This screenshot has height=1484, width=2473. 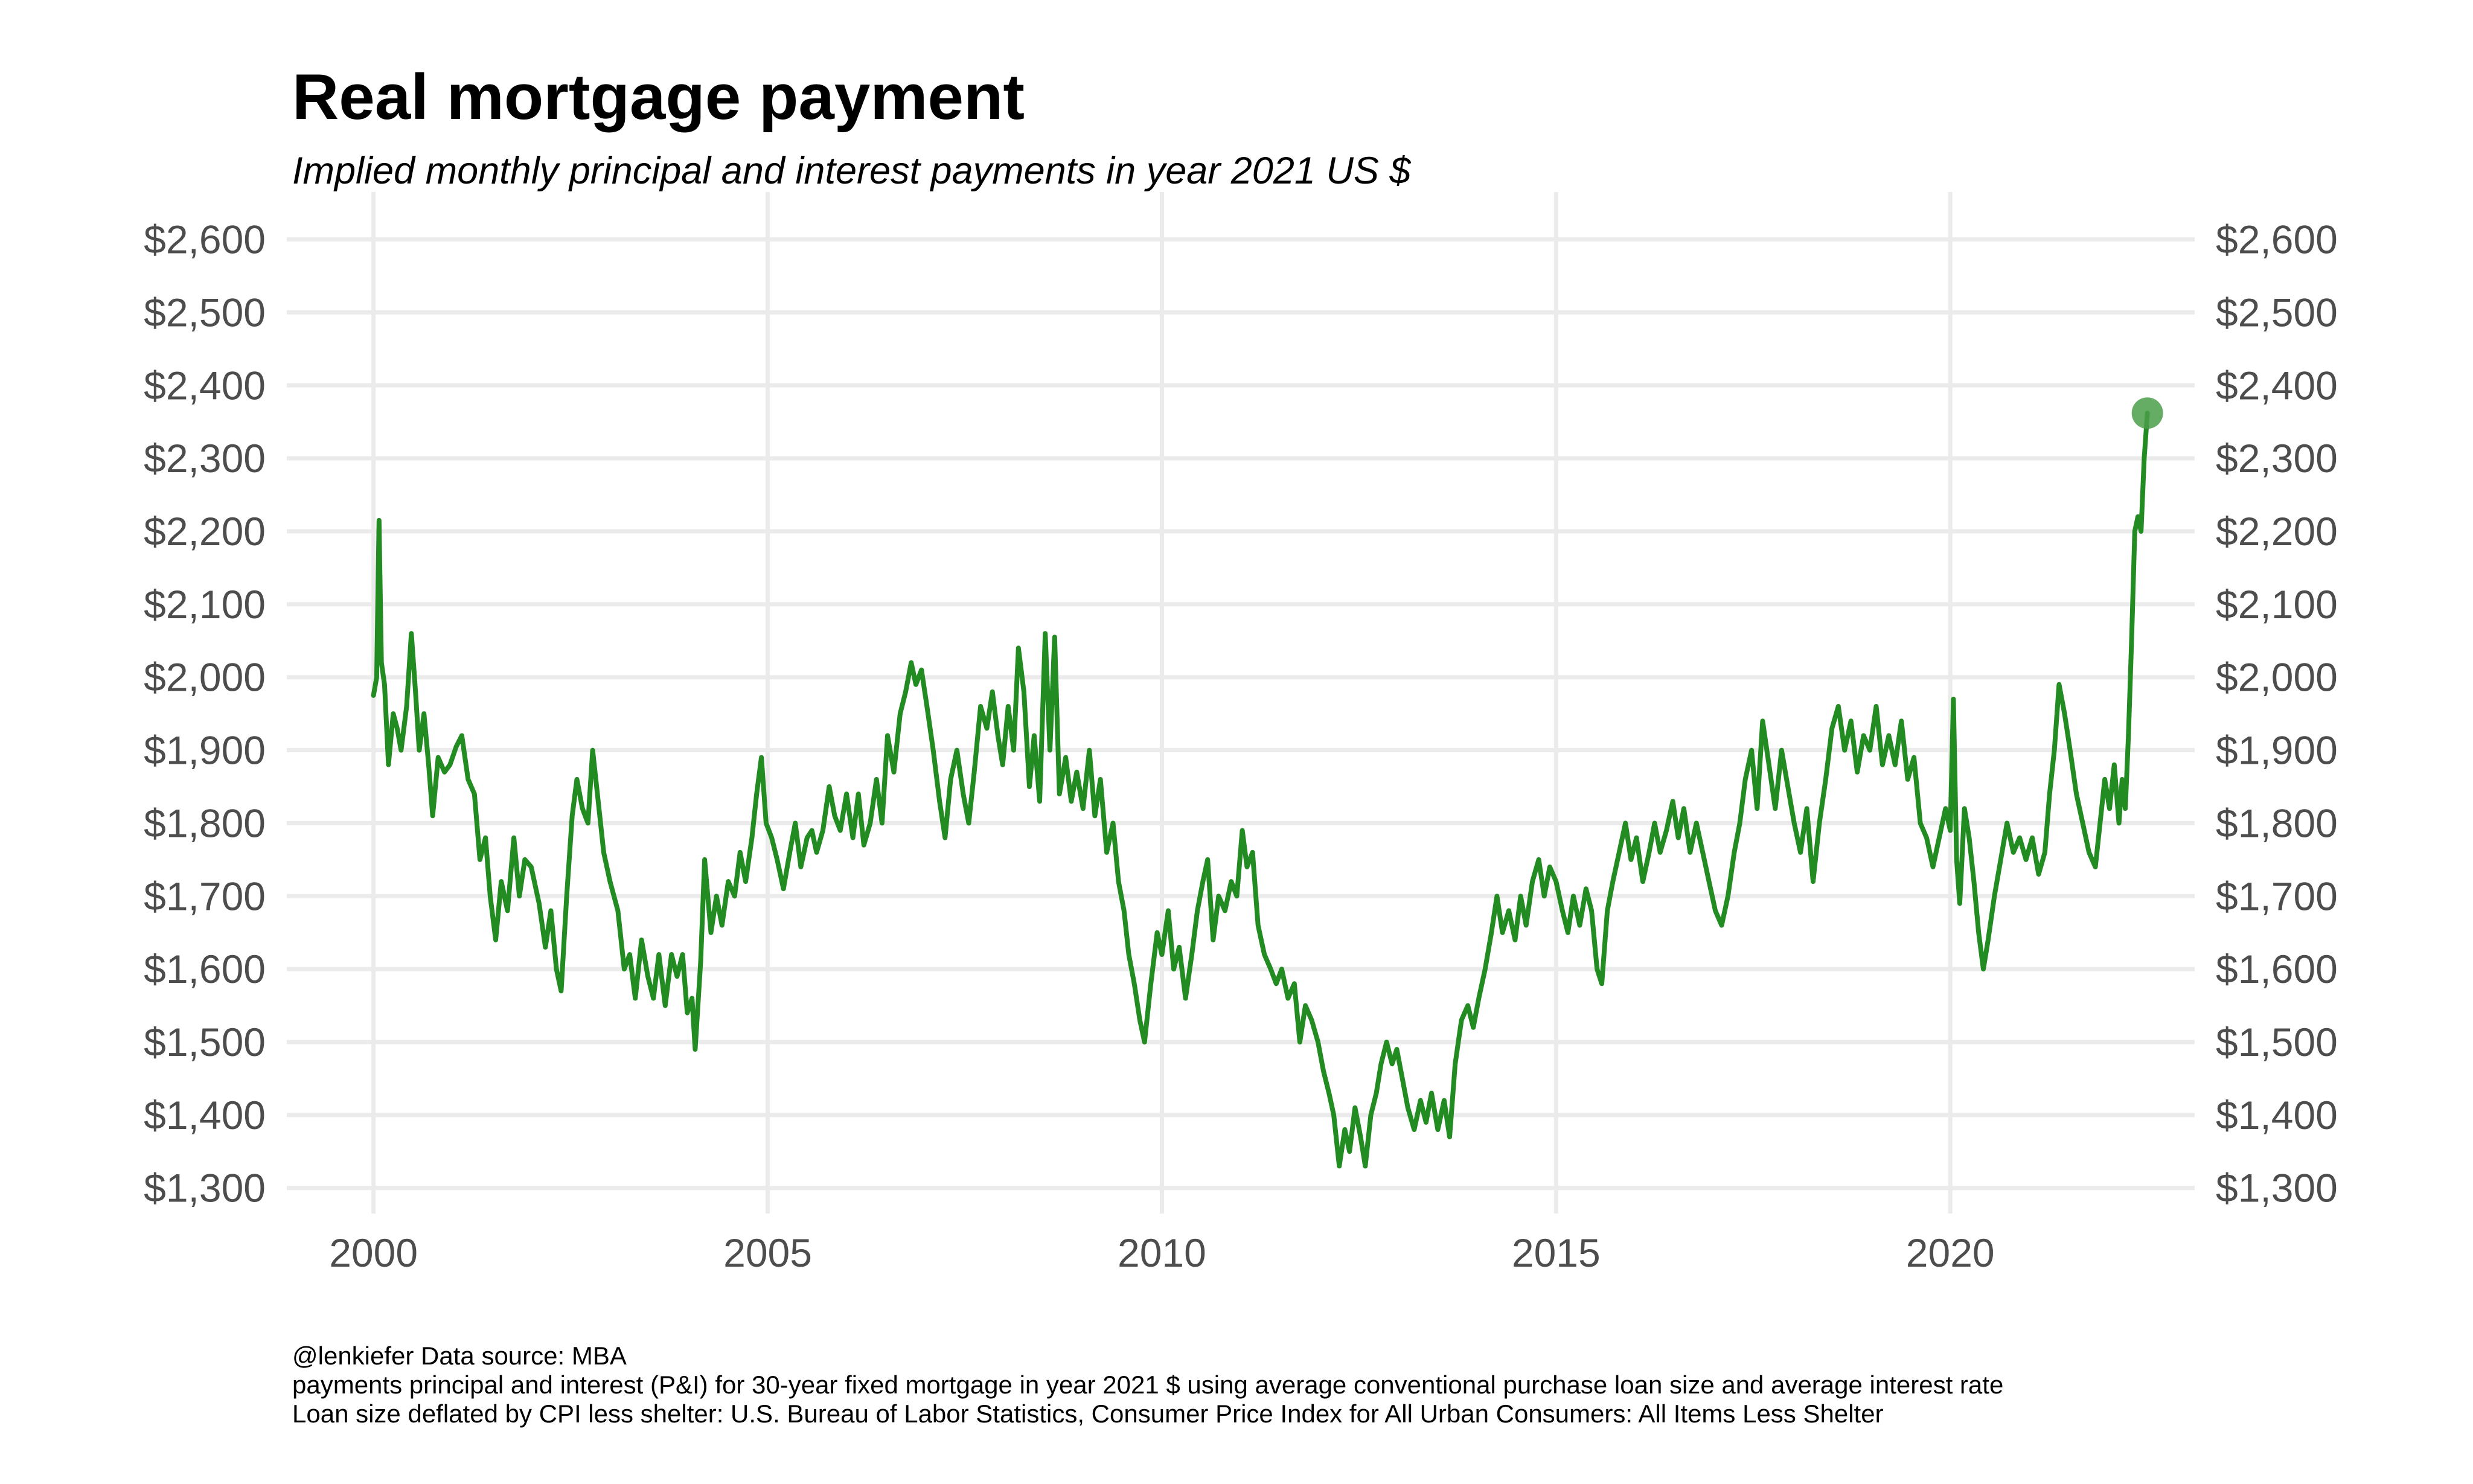 What do you see at coordinates (2277, 604) in the screenshot?
I see `y-tick-label-right-8: $2,100` at bounding box center [2277, 604].